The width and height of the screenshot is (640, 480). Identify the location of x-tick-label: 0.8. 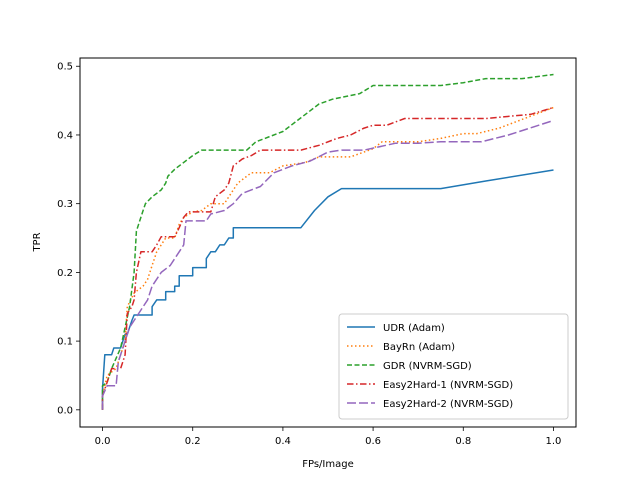
(463, 441).